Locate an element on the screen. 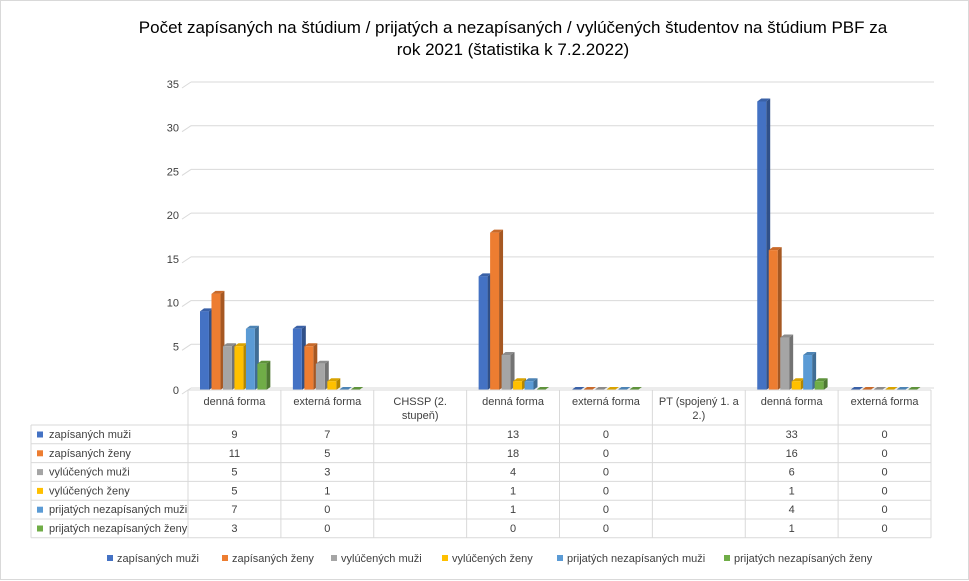 This screenshot has width=969, height=581. category-label: CHSSP (2. is located at coordinates (420, 402).